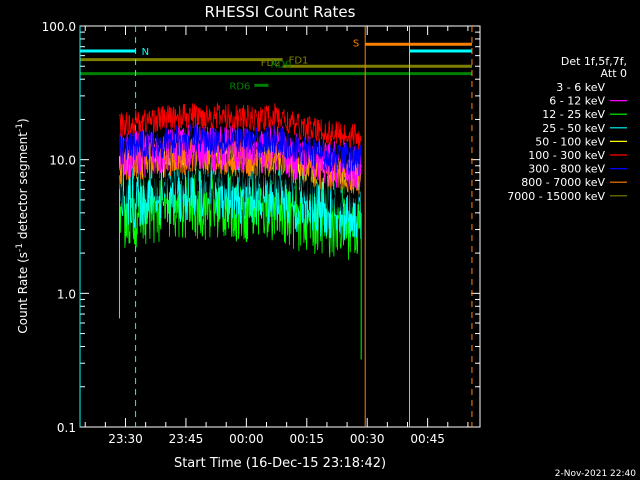  Describe the element at coordinates (66, 428) in the screenshot. I see `y-tick-label: 0.1` at that location.